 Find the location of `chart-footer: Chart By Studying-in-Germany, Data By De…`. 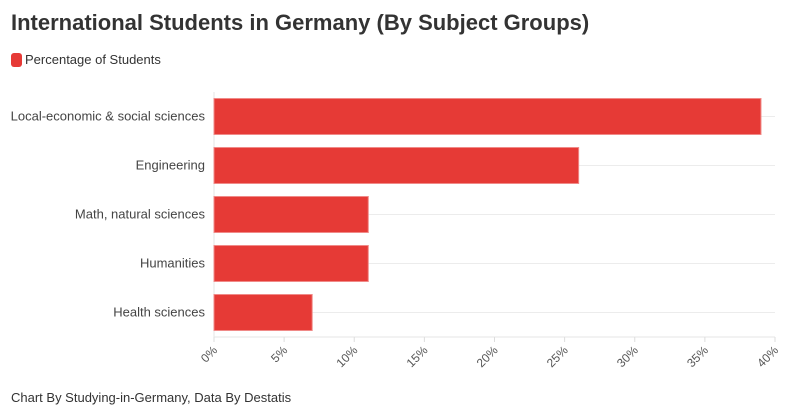

chart-footer: Chart By Studying-in-Germany, Data By De… is located at coordinates (151, 397).